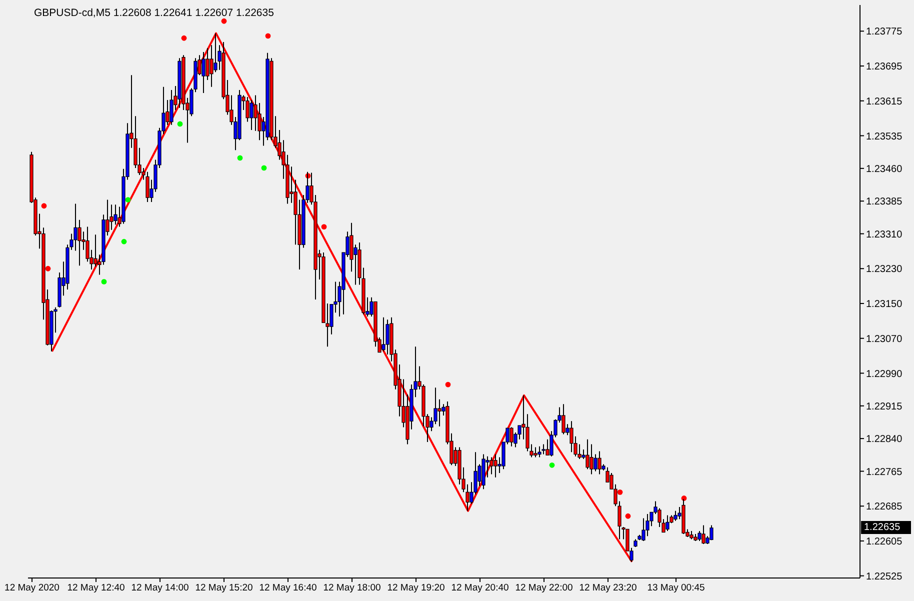 The width and height of the screenshot is (914, 601). What do you see at coordinates (884, 32) in the screenshot?
I see `y-tick-label: 1.23775` at bounding box center [884, 32].